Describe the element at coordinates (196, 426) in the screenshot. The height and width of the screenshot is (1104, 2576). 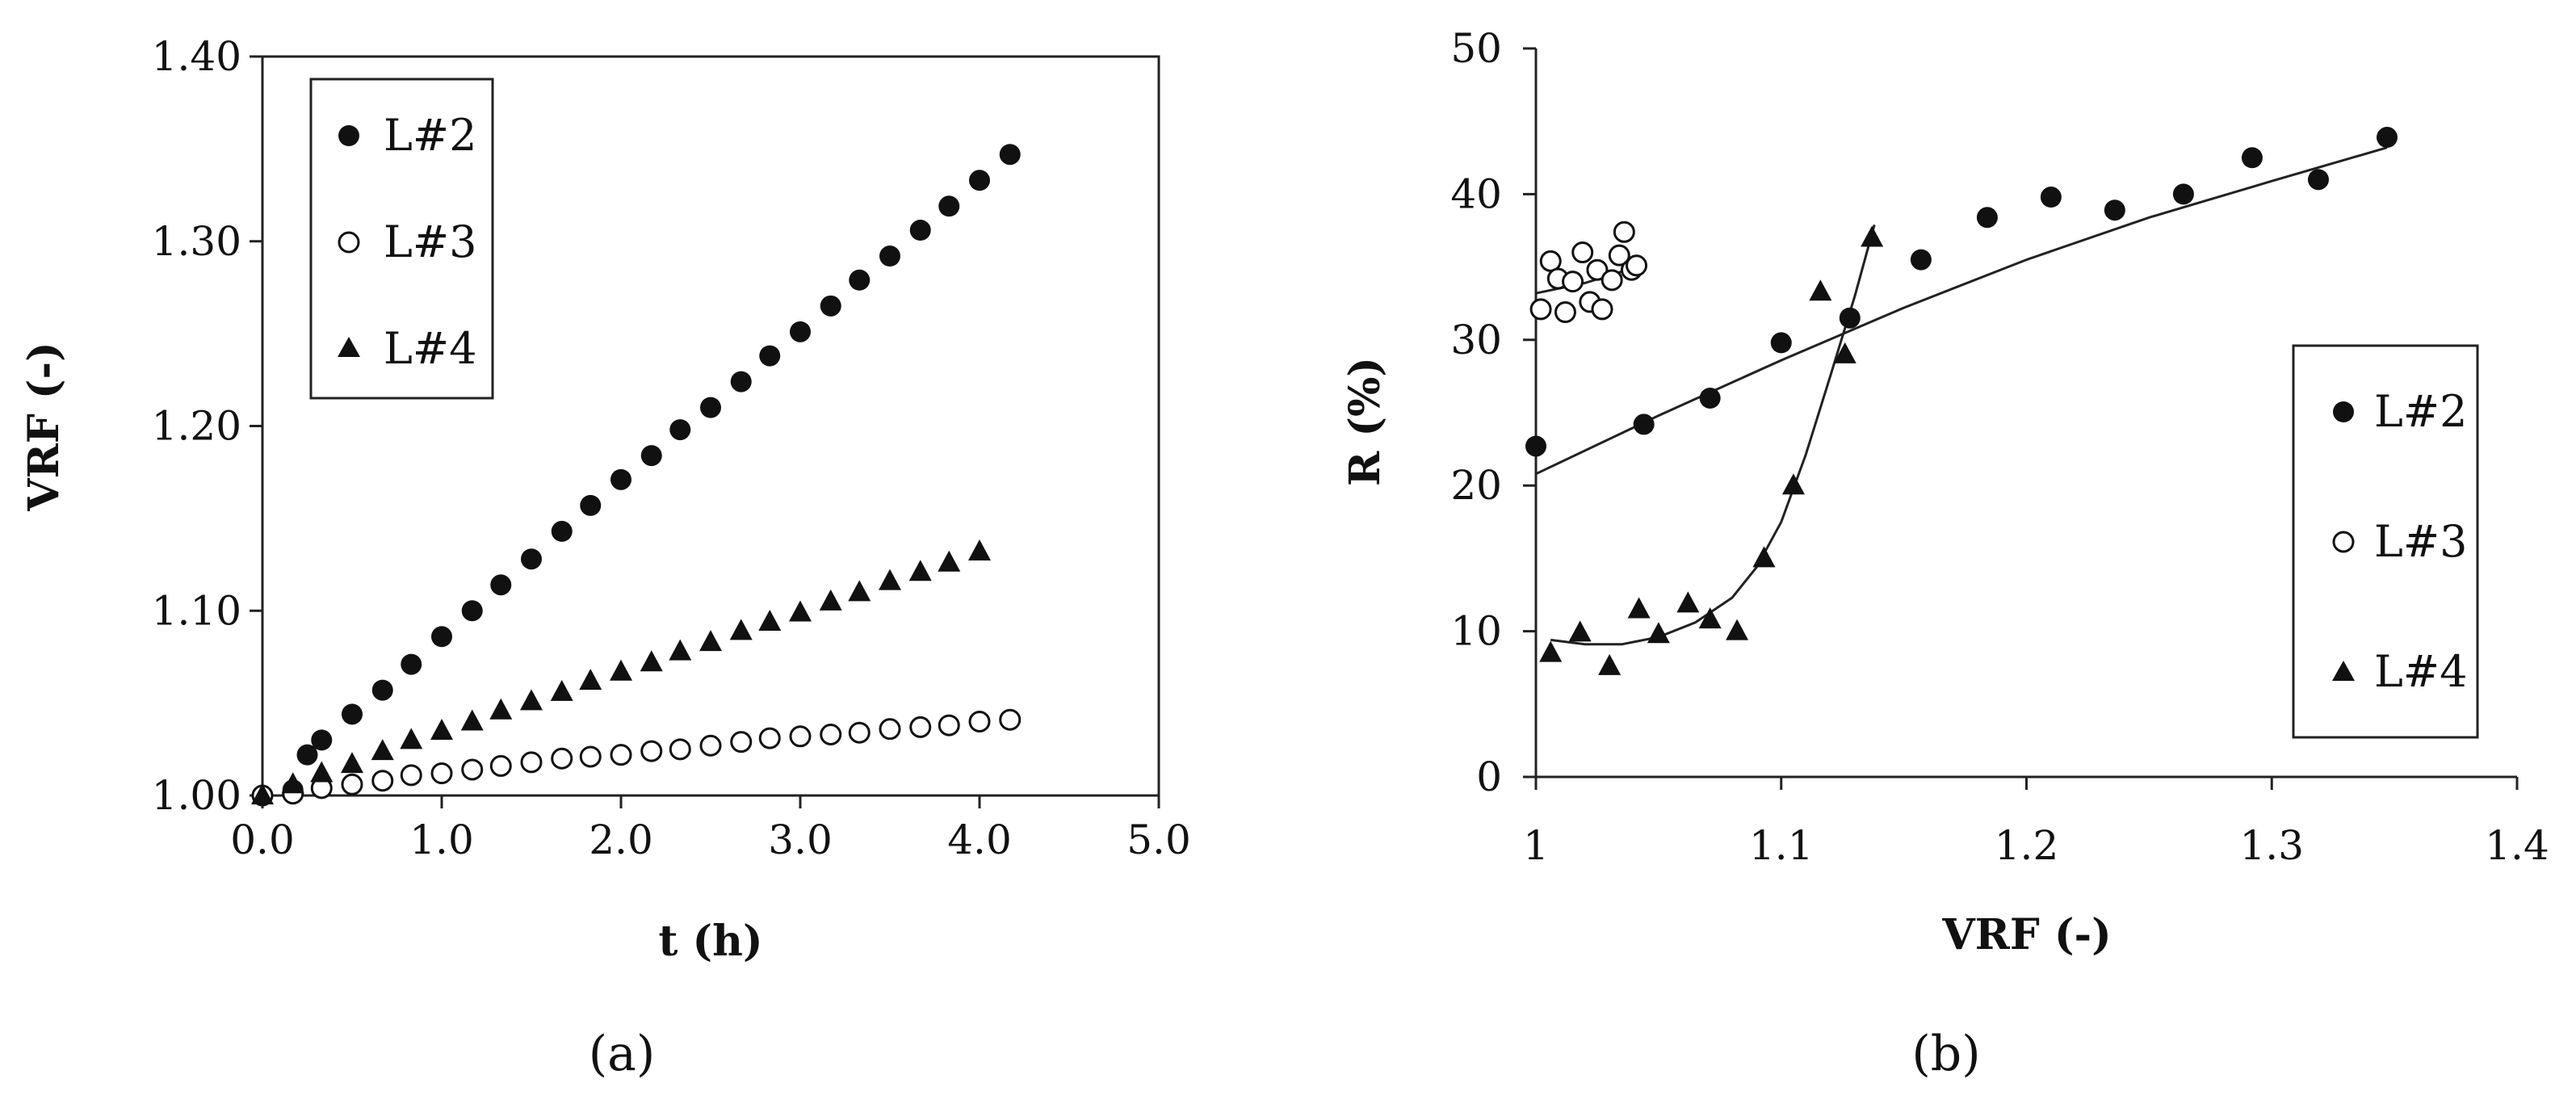
I see `chart-a-y-tick-label: 1.20` at that location.